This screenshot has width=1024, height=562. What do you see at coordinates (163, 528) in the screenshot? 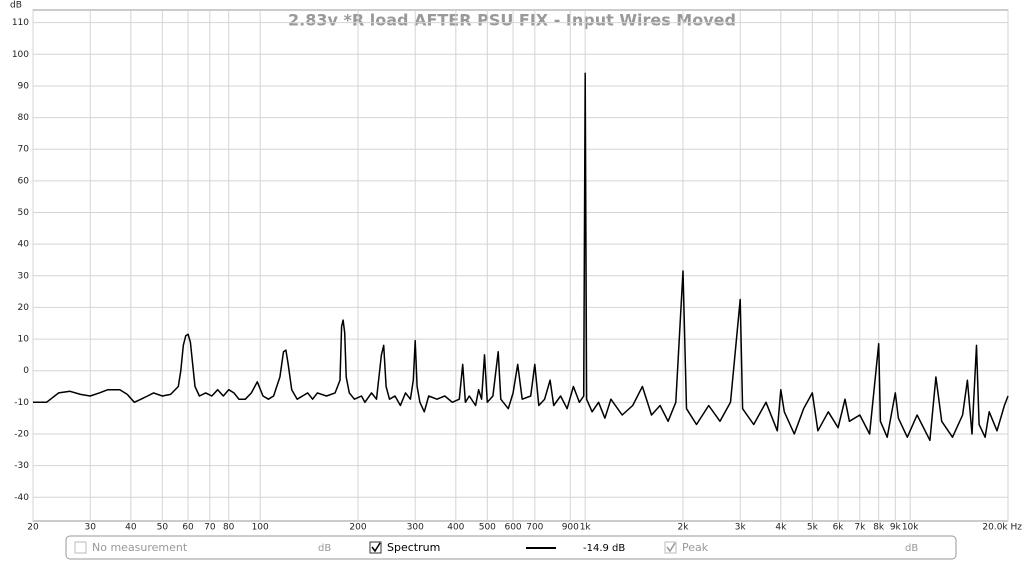
I see `x-tick-label: 50` at bounding box center [163, 528].